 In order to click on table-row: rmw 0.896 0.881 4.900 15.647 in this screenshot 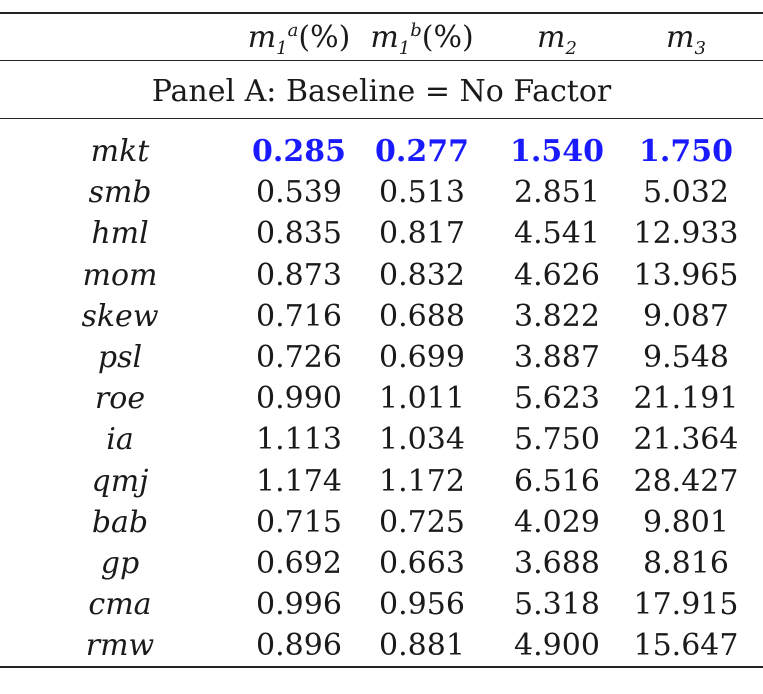, I will do `click(381, 646)`.